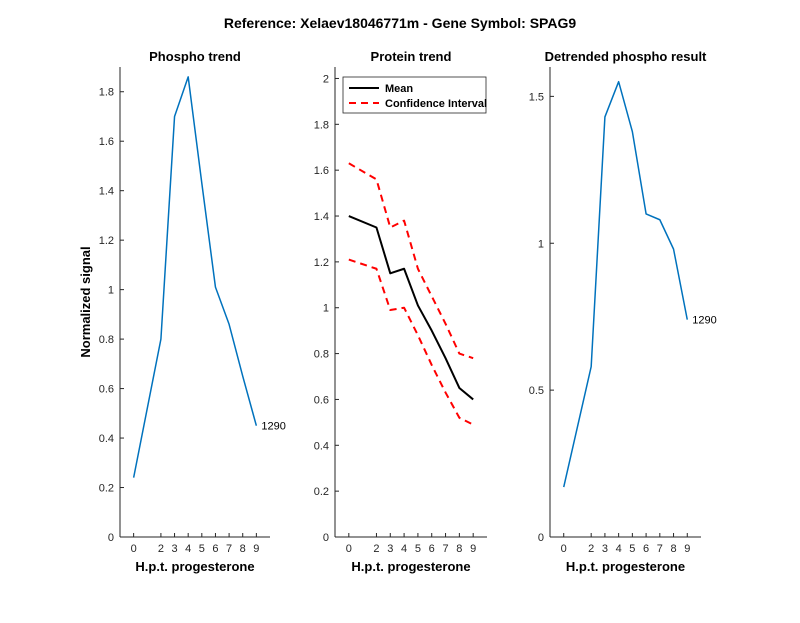  Describe the element at coordinates (195, 56) in the screenshot. I see `panel-title: Phospho trend` at that location.